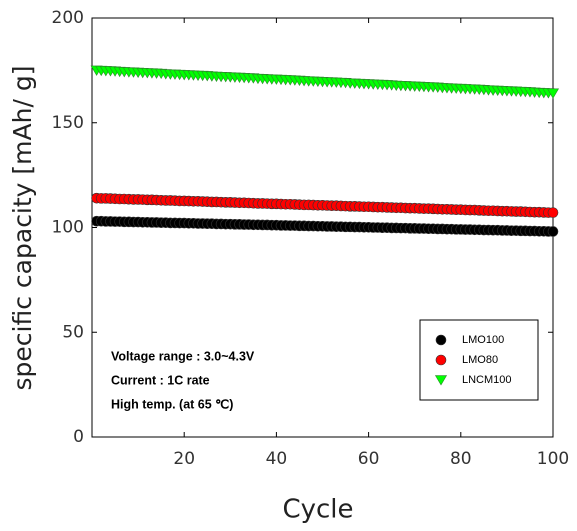  I want to click on annotation: High temp. (at 65 ℃), so click(172, 404).